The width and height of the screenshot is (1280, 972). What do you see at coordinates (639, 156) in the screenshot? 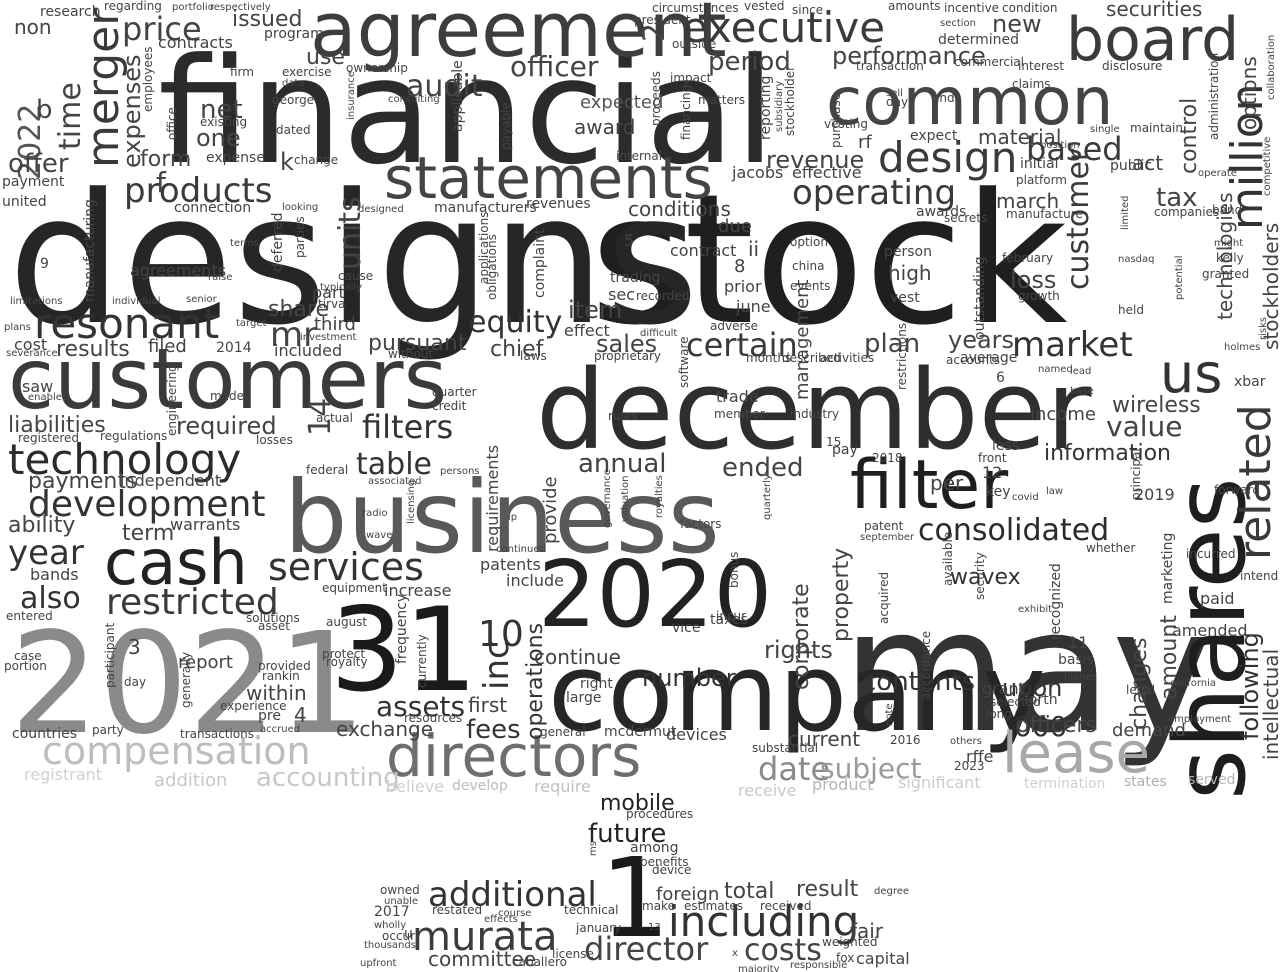
I see `word-internal: internal` at bounding box center [639, 156].